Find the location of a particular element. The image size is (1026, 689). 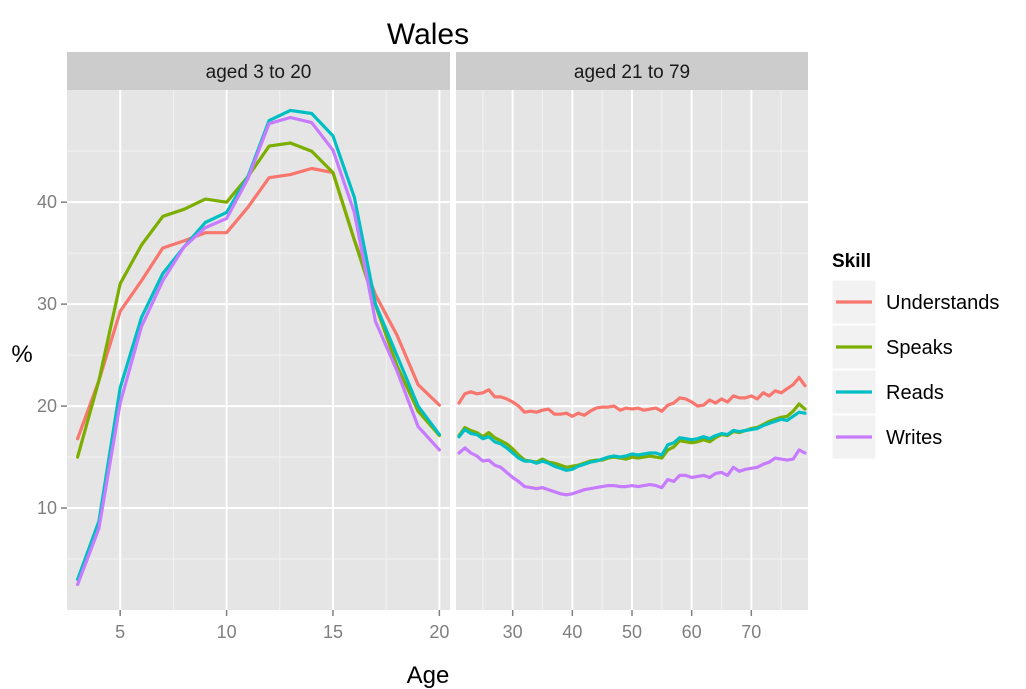

legend-title: Skill is located at coordinates (851, 261).